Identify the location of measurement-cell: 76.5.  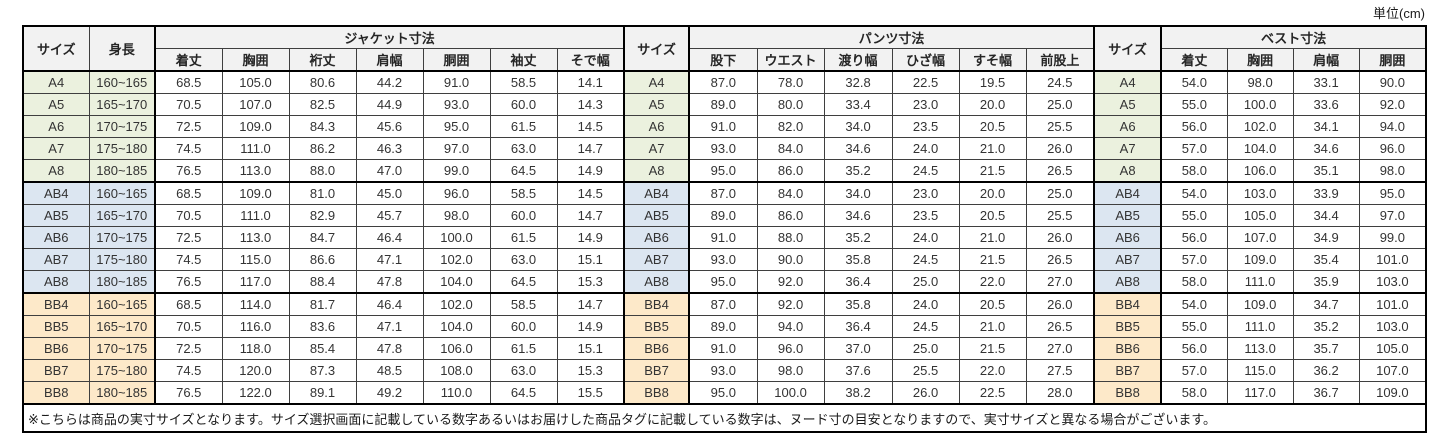
(188, 393).